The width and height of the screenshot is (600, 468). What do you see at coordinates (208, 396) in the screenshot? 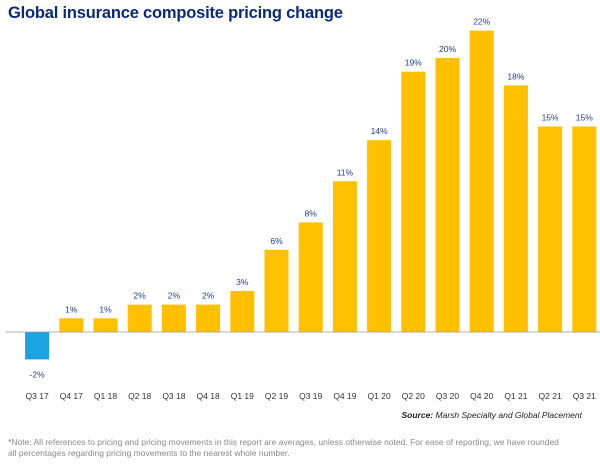
I see `x-tick-label: Q4 18` at bounding box center [208, 396].